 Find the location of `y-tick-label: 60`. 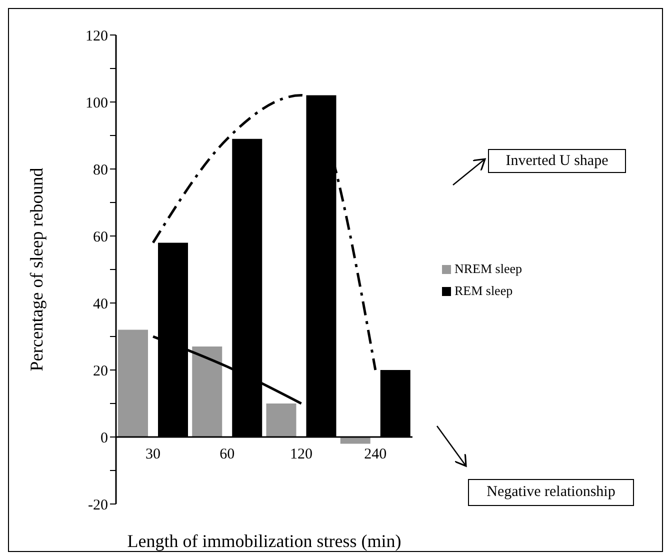

y-tick-label: 60 is located at coordinates (100, 237).